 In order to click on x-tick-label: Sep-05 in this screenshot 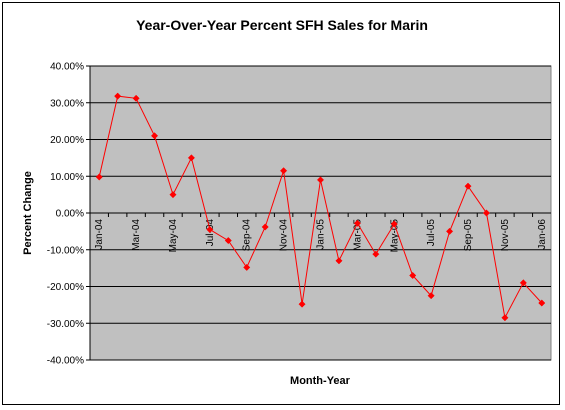, I will do `click(468, 235)`.